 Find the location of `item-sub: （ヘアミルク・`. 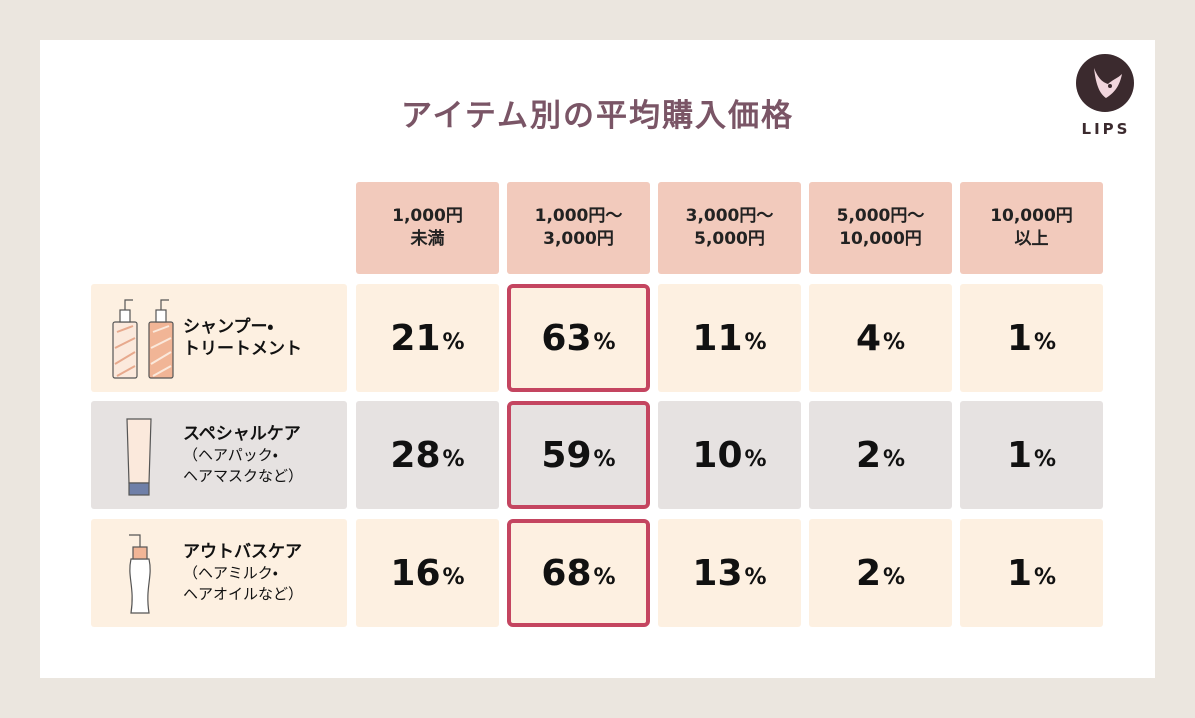

item-sub: （ヘアミルク・ is located at coordinates (230, 573).